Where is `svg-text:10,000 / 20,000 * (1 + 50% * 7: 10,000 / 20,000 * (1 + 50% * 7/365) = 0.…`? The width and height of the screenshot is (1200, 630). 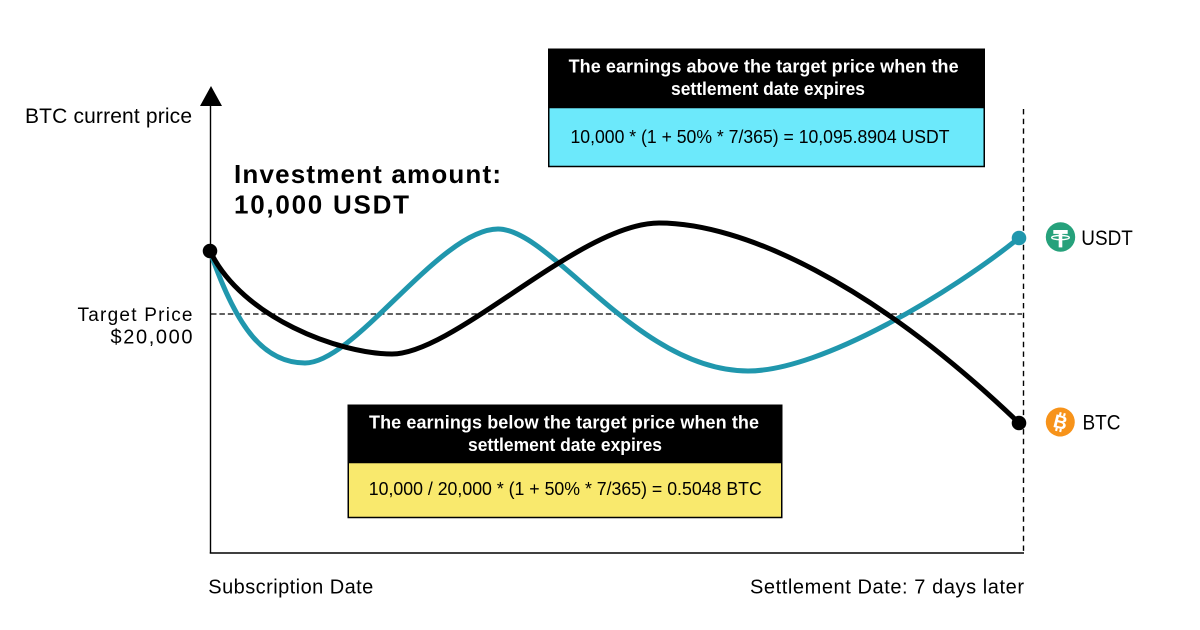 svg-text:10,000 / 20,000 * (1 + 50% * 7: 10,000 / 20,000 * (1 + 50% * 7/365) = 0.… is located at coordinates (565, 489).